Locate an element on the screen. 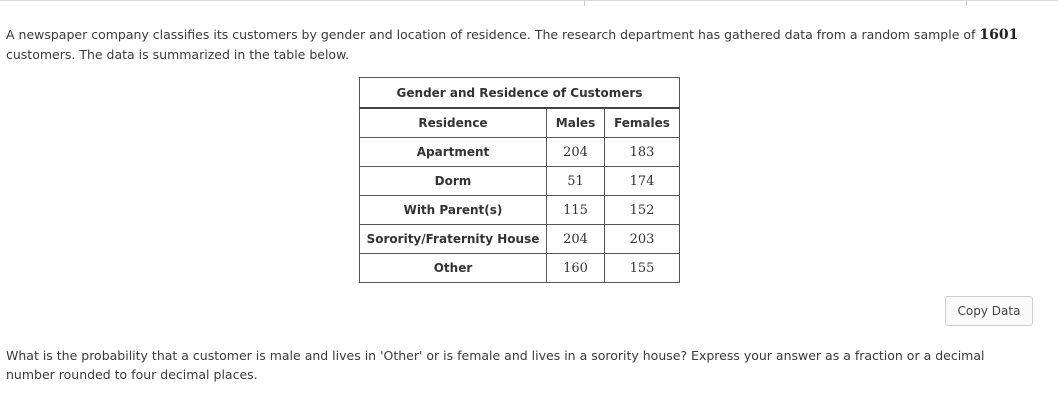  table-header-row: Residence Males Females is located at coordinates (519, 122).